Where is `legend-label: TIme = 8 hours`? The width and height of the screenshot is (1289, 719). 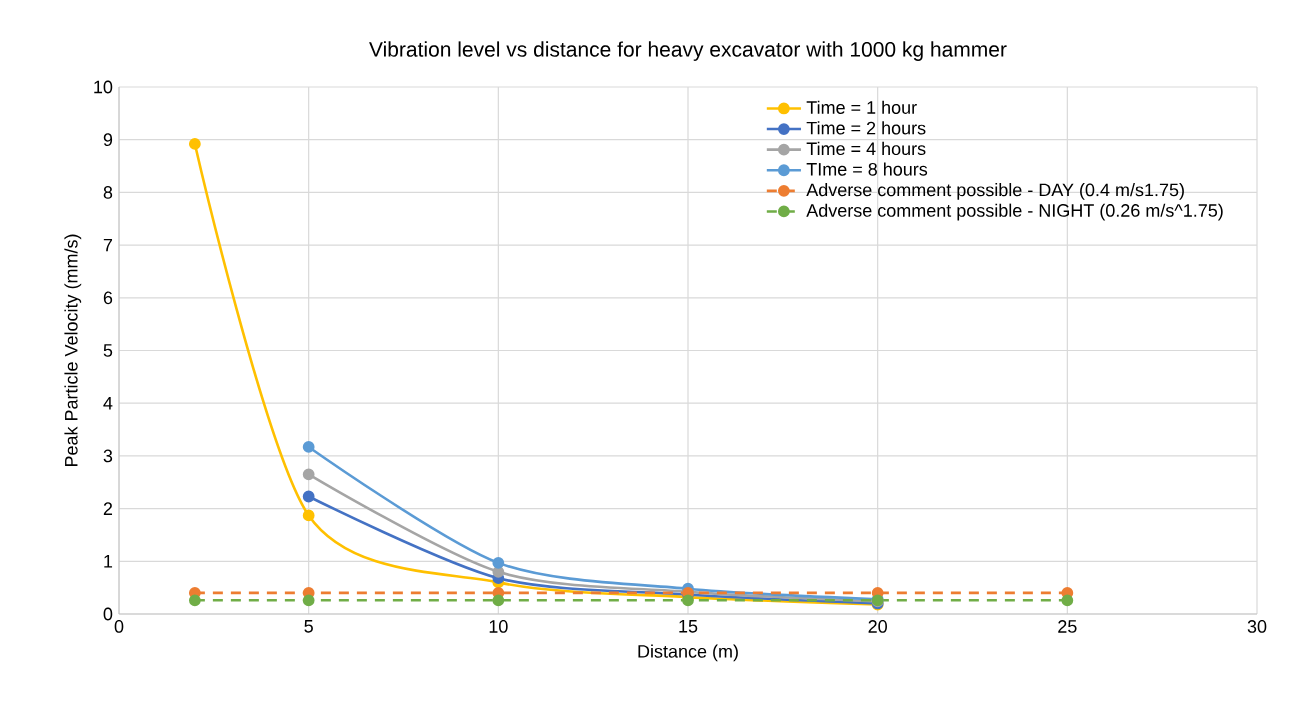 legend-label: TIme = 8 hours is located at coordinates (867, 169).